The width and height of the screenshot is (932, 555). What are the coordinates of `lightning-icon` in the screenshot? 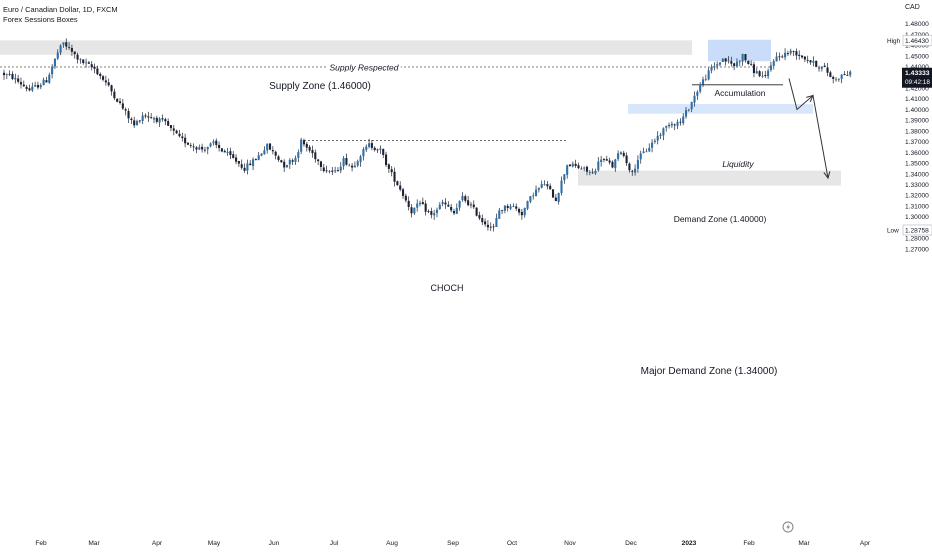 It's located at (788, 527).